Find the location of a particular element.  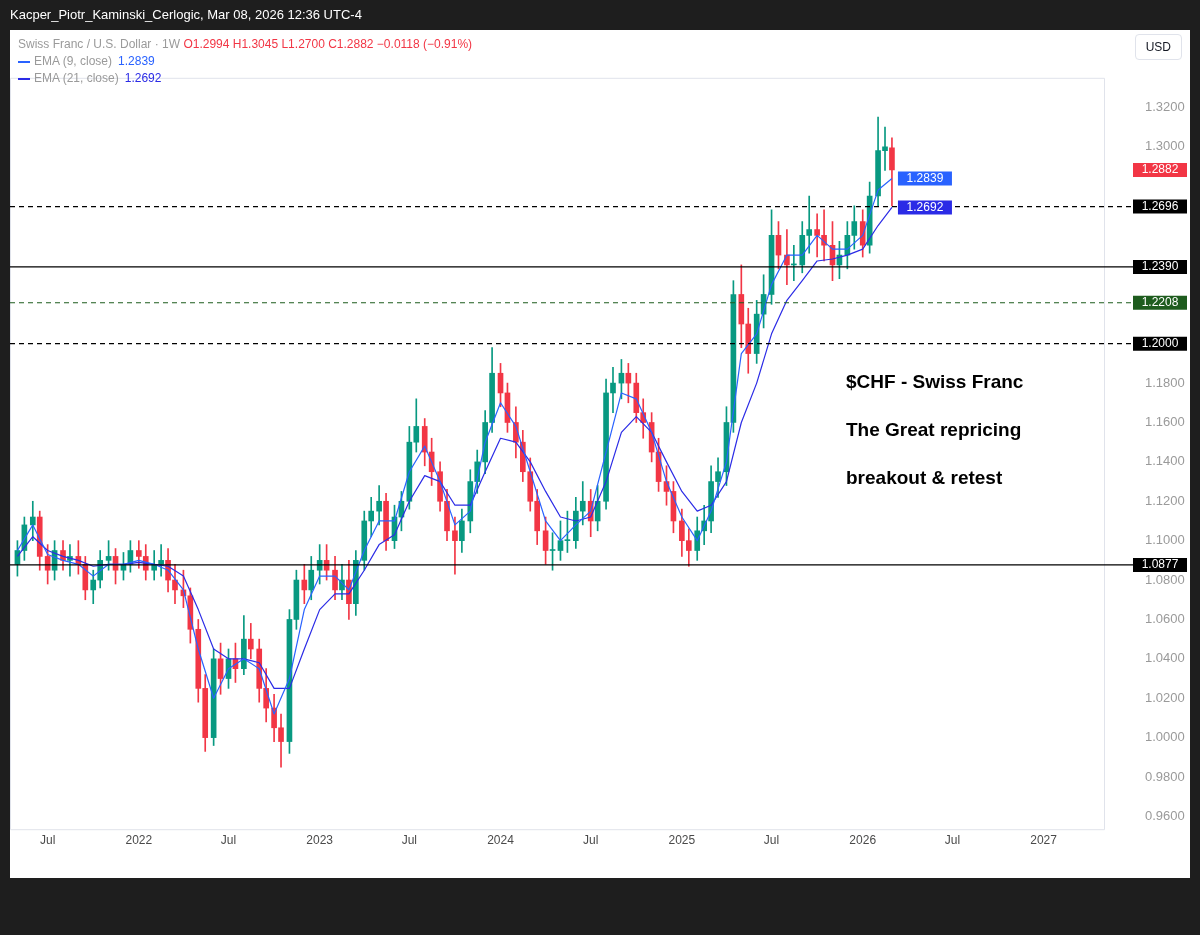

annotation: The Great repricing is located at coordinates (934, 430).